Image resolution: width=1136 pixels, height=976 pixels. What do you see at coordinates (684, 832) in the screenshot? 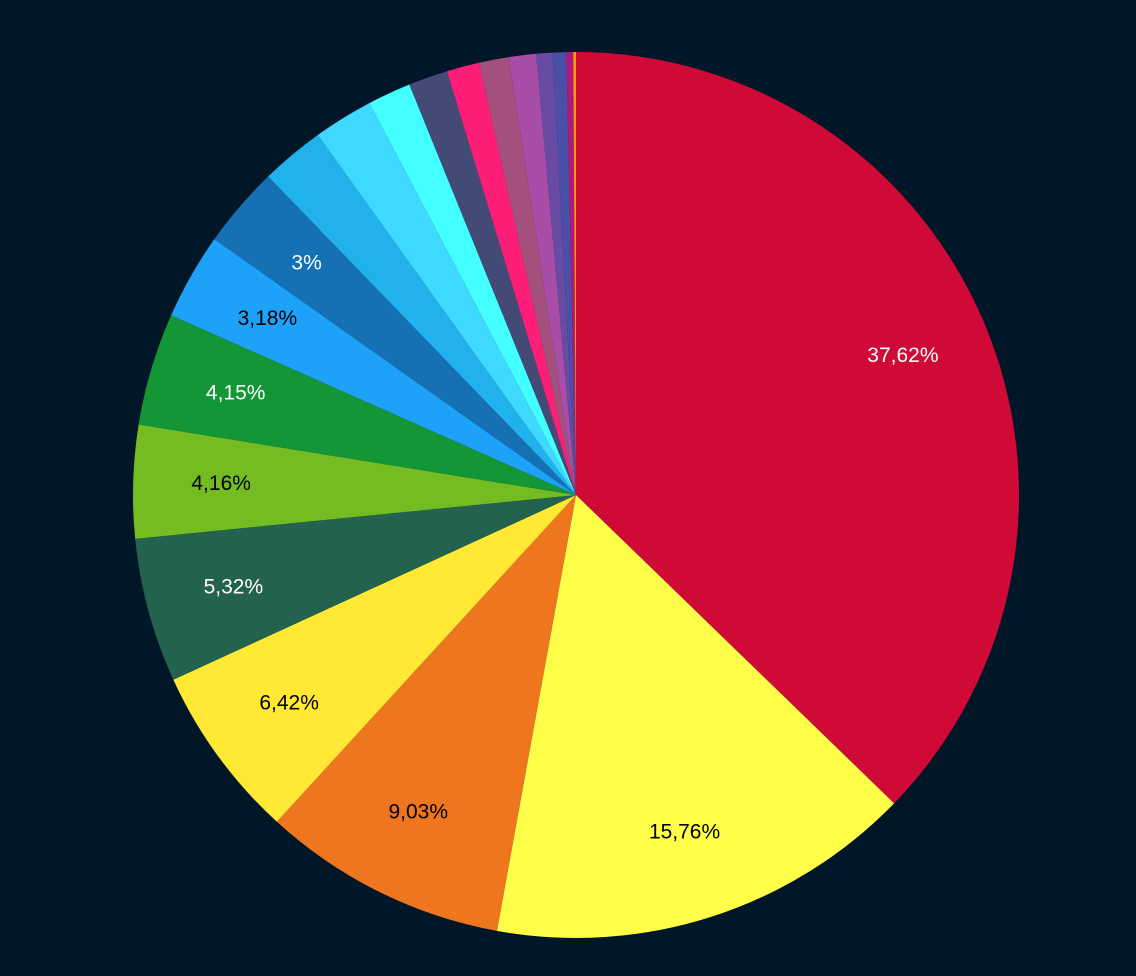
I see `pie-slice-label-2: 15,76%` at bounding box center [684, 832].